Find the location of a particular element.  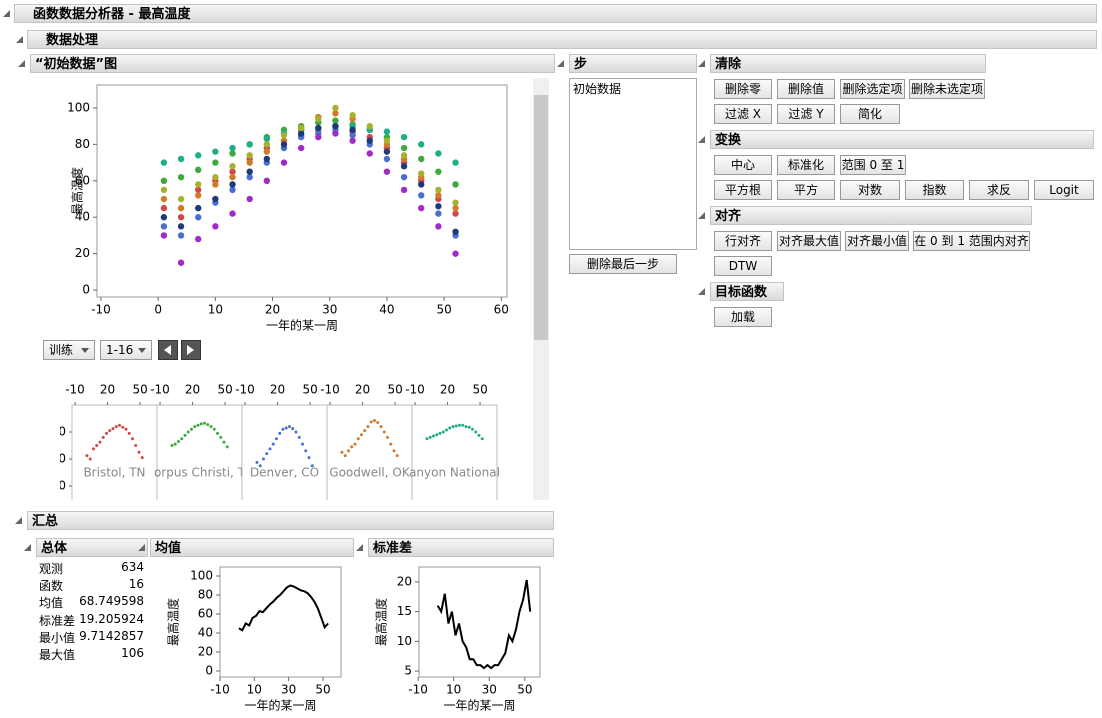

button: 删除值 is located at coordinates (806, 89).